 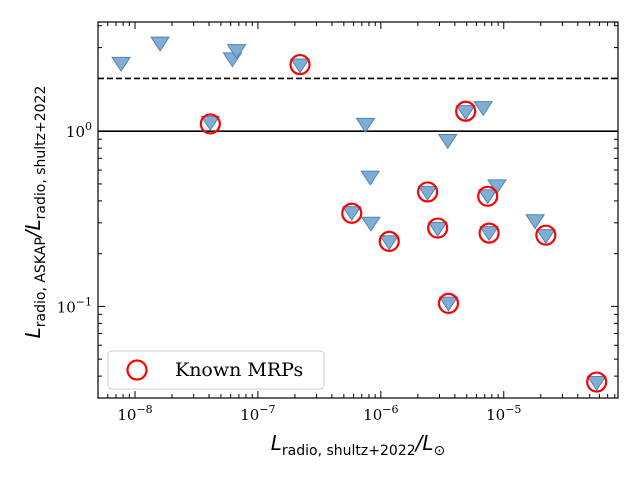 I want to click on y-axis-label-sub: radio, ASKAP, so click(x=41, y=282).